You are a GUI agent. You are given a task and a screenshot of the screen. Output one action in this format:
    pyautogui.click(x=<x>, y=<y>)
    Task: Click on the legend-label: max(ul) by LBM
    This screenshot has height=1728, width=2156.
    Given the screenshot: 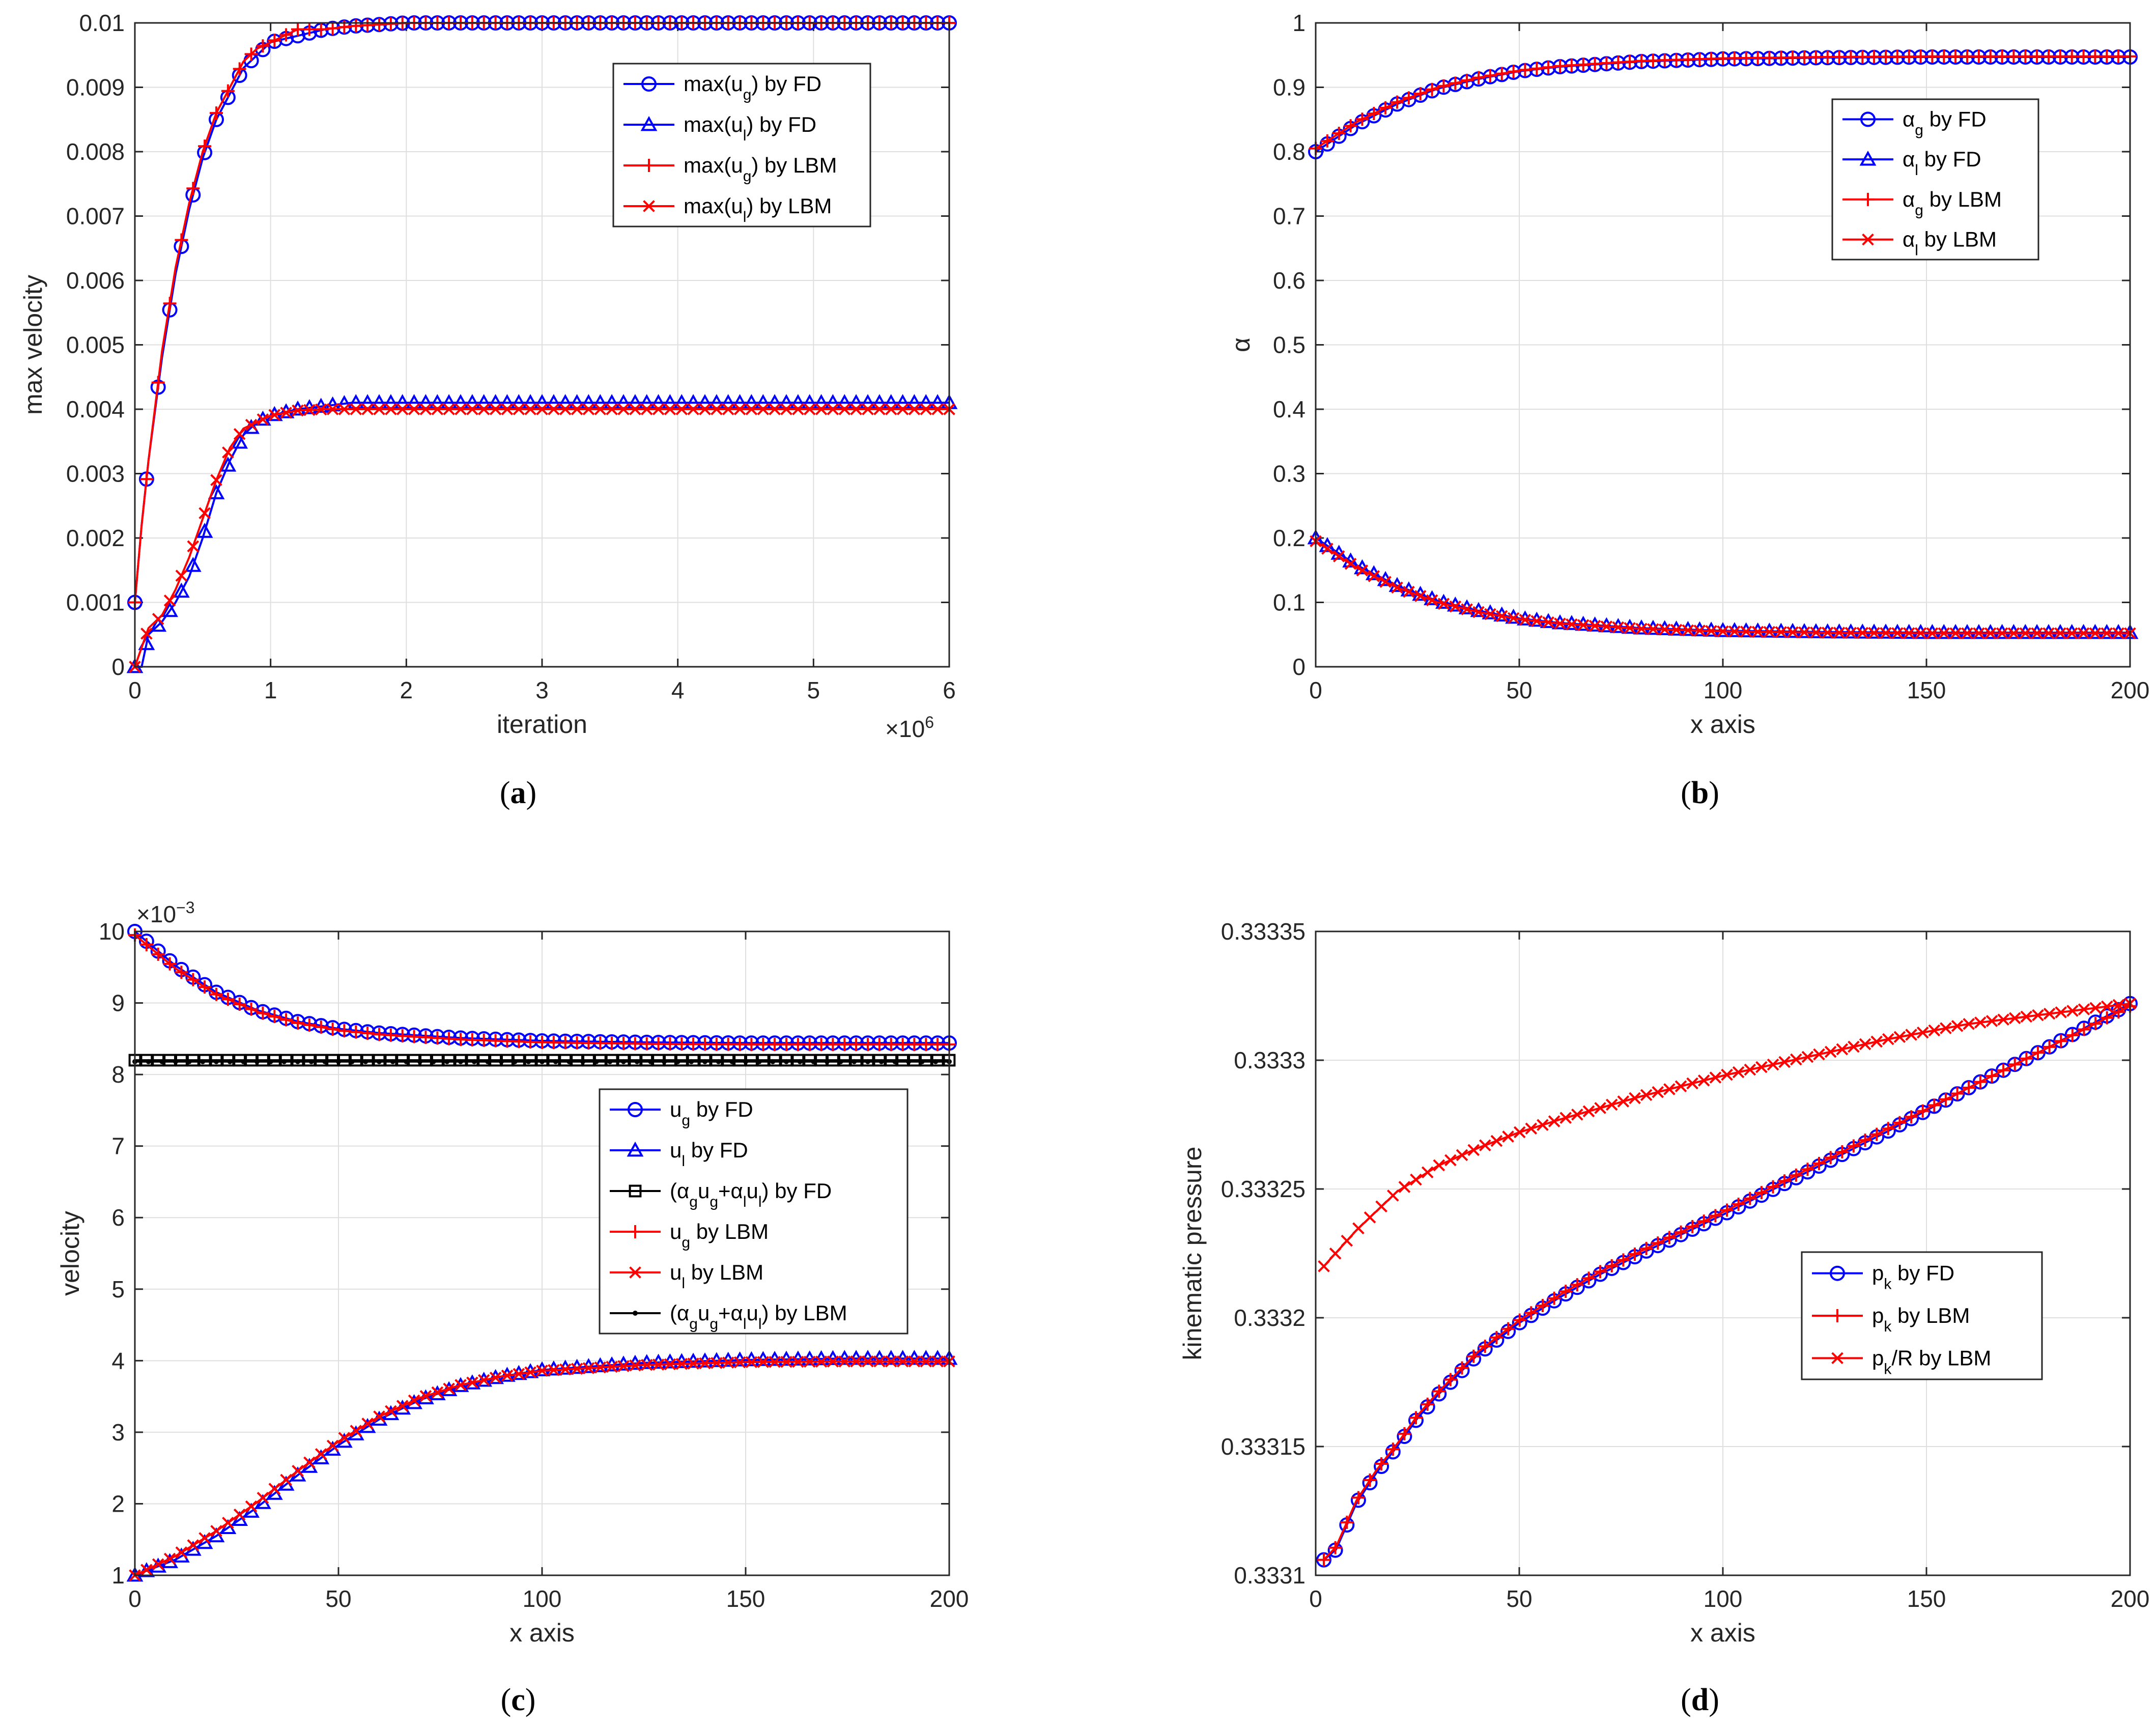 What is the action you would take?
    pyautogui.click(x=758, y=209)
    